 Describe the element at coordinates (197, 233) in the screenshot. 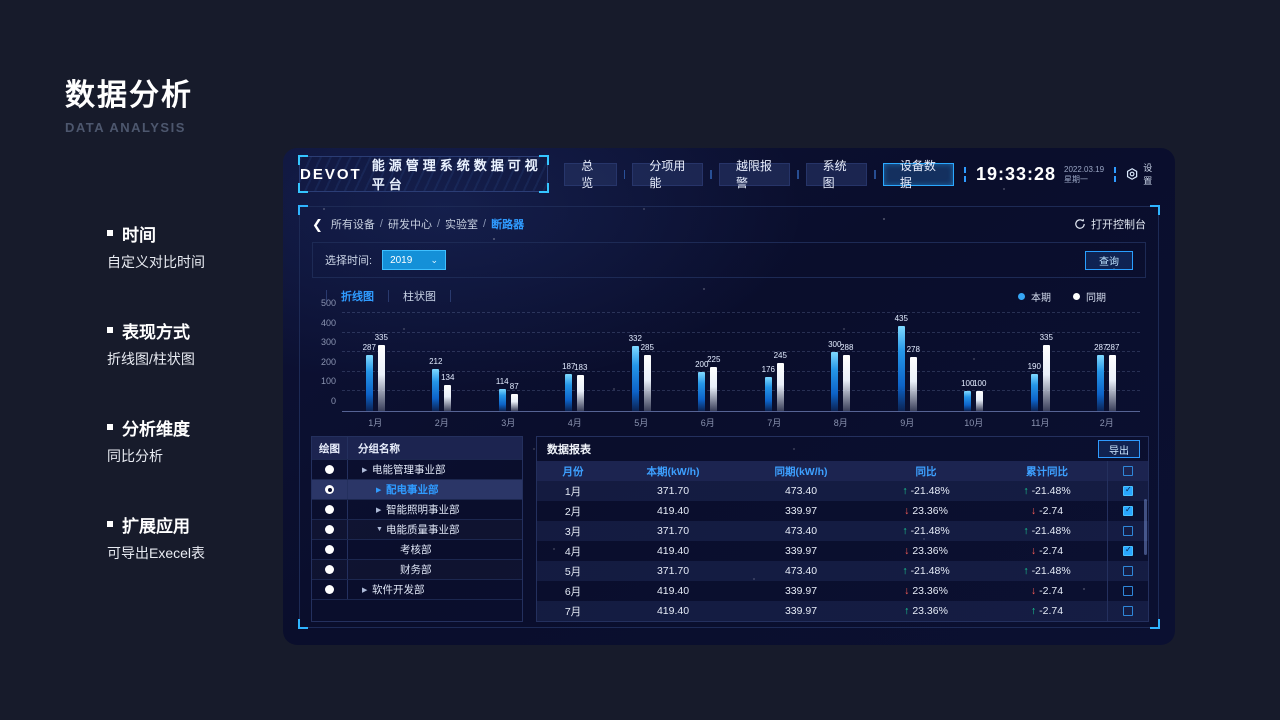

I see `feature-heading: 时间` at that location.